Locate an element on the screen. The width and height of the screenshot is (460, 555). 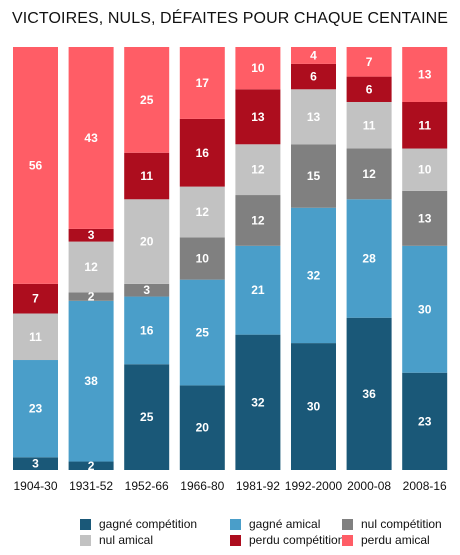
data-label: 28 is located at coordinates (369, 259).